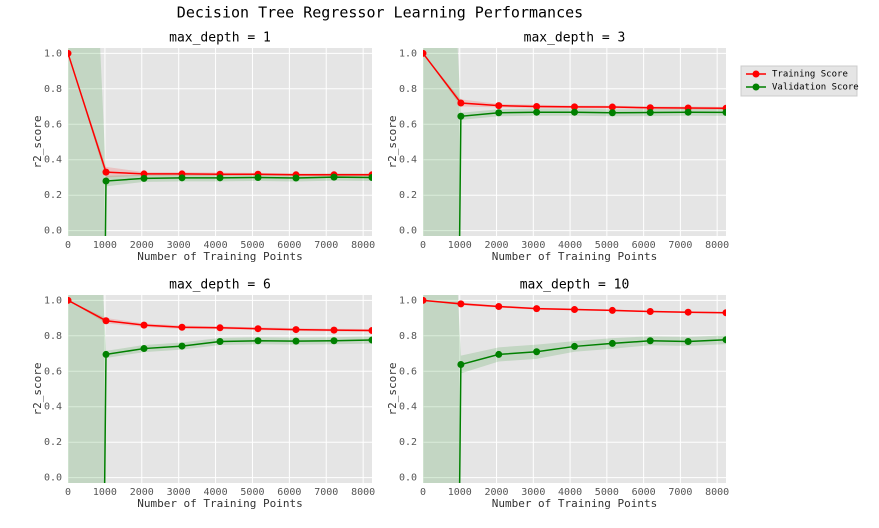  What do you see at coordinates (815, 88) in the screenshot?
I see `legend-label: Validation Score` at bounding box center [815, 88].